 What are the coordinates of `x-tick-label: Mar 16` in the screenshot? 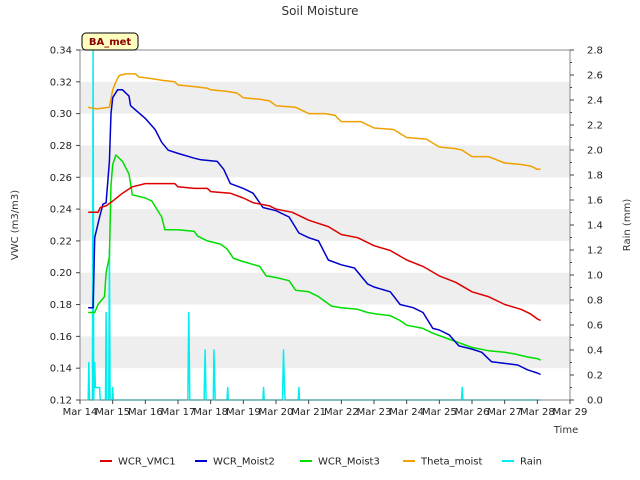 It's located at (145, 412).